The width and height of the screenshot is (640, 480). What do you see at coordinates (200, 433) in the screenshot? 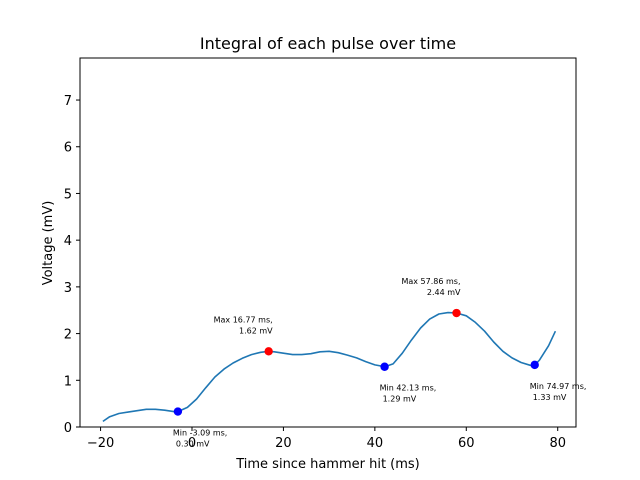
I see `min-point-label-line1: Min -3.09 ms,` at bounding box center [200, 433].